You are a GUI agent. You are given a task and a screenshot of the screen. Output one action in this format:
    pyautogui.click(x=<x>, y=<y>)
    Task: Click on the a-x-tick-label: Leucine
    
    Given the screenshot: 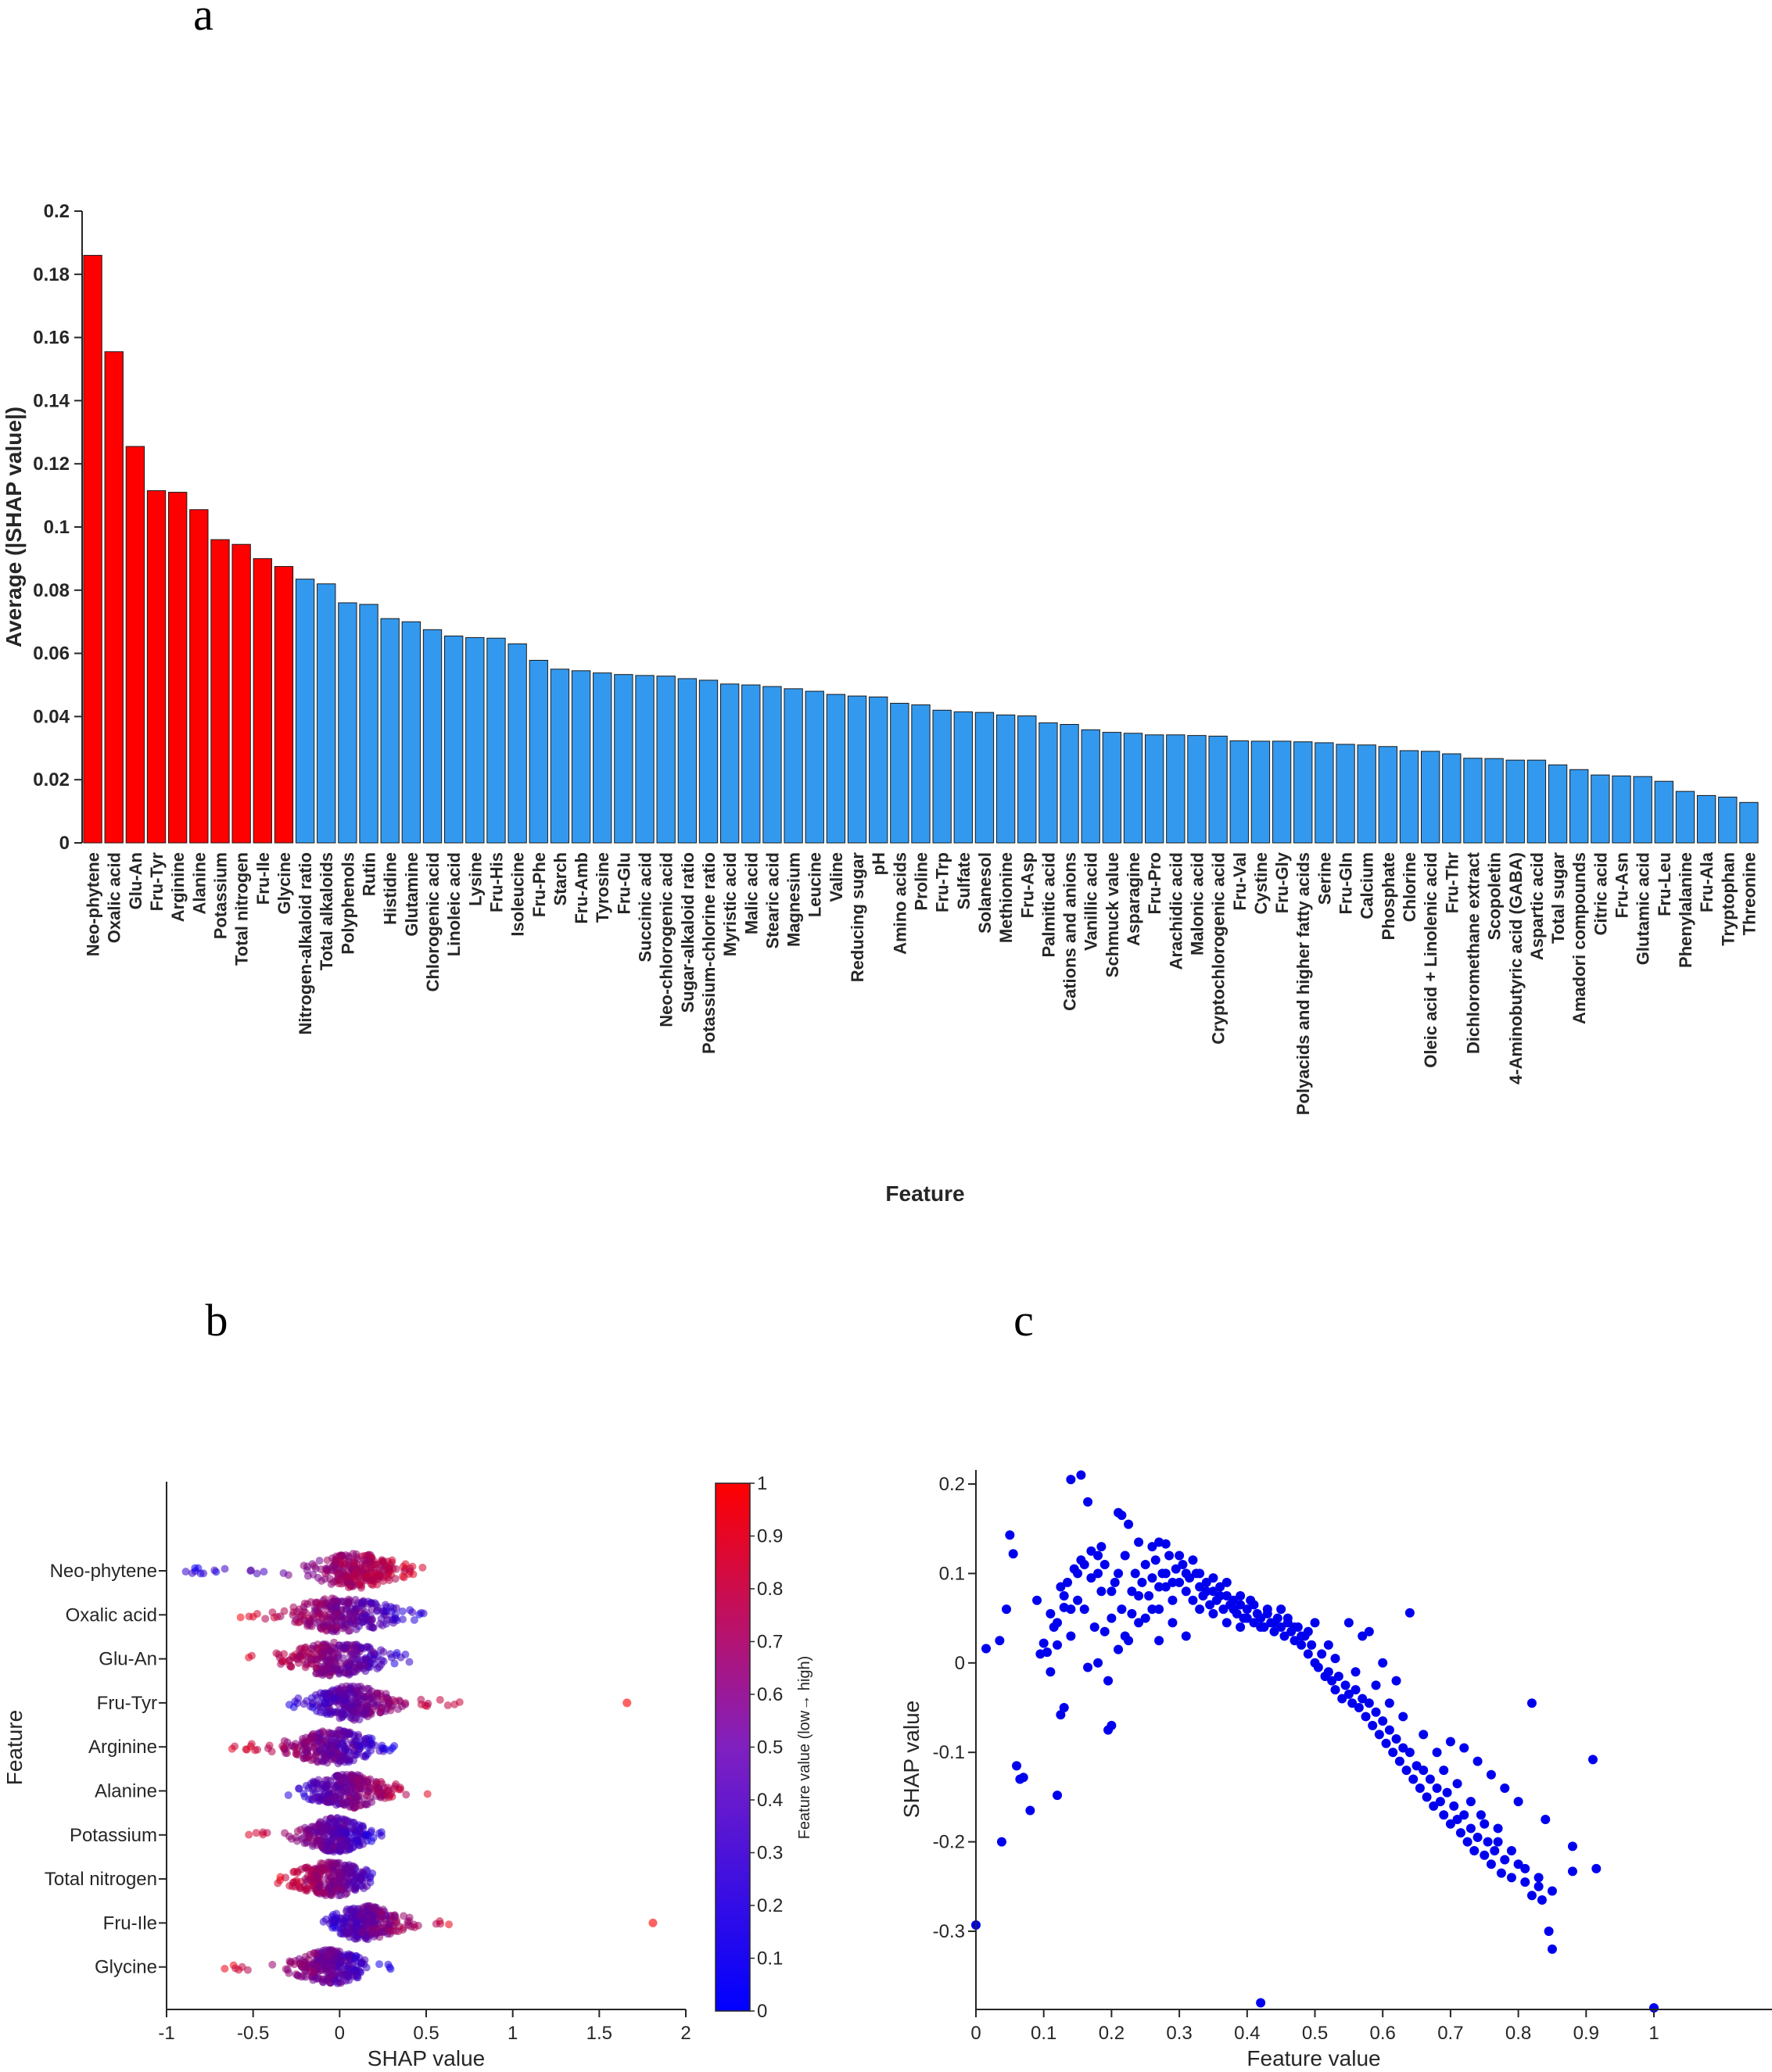 What is the action you would take?
    pyautogui.click(x=815, y=884)
    